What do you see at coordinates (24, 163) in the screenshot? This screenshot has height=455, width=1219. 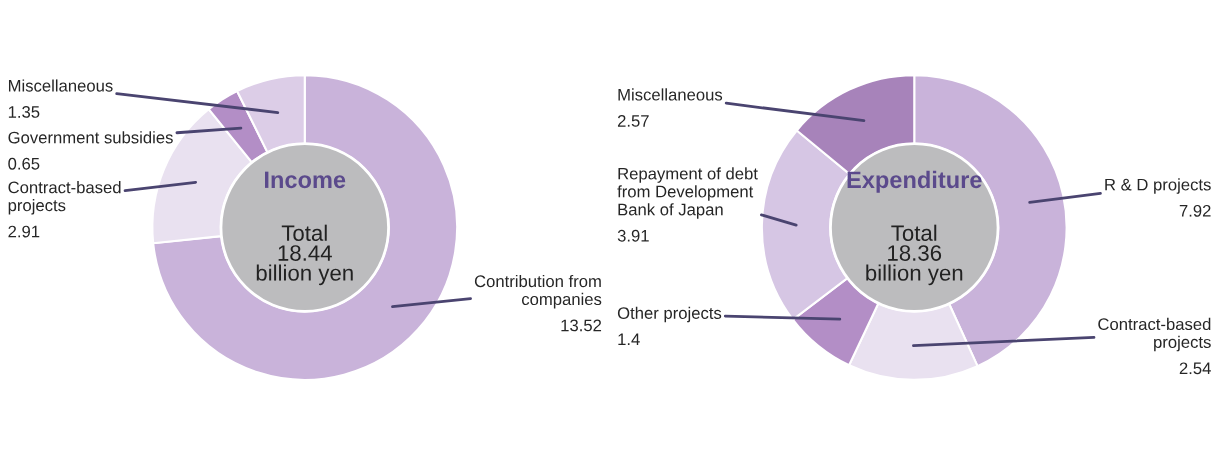 I see `data-label: 0.65` at bounding box center [24, 163].